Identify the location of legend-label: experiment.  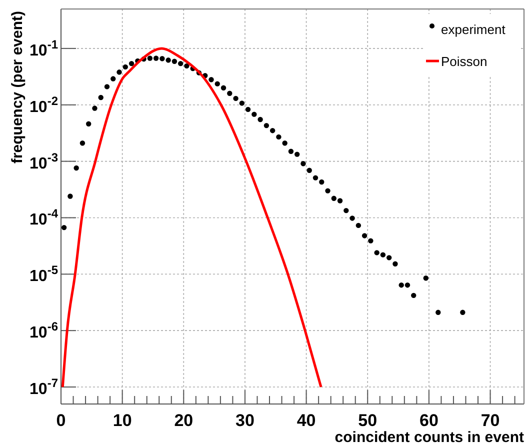
(473, 29).